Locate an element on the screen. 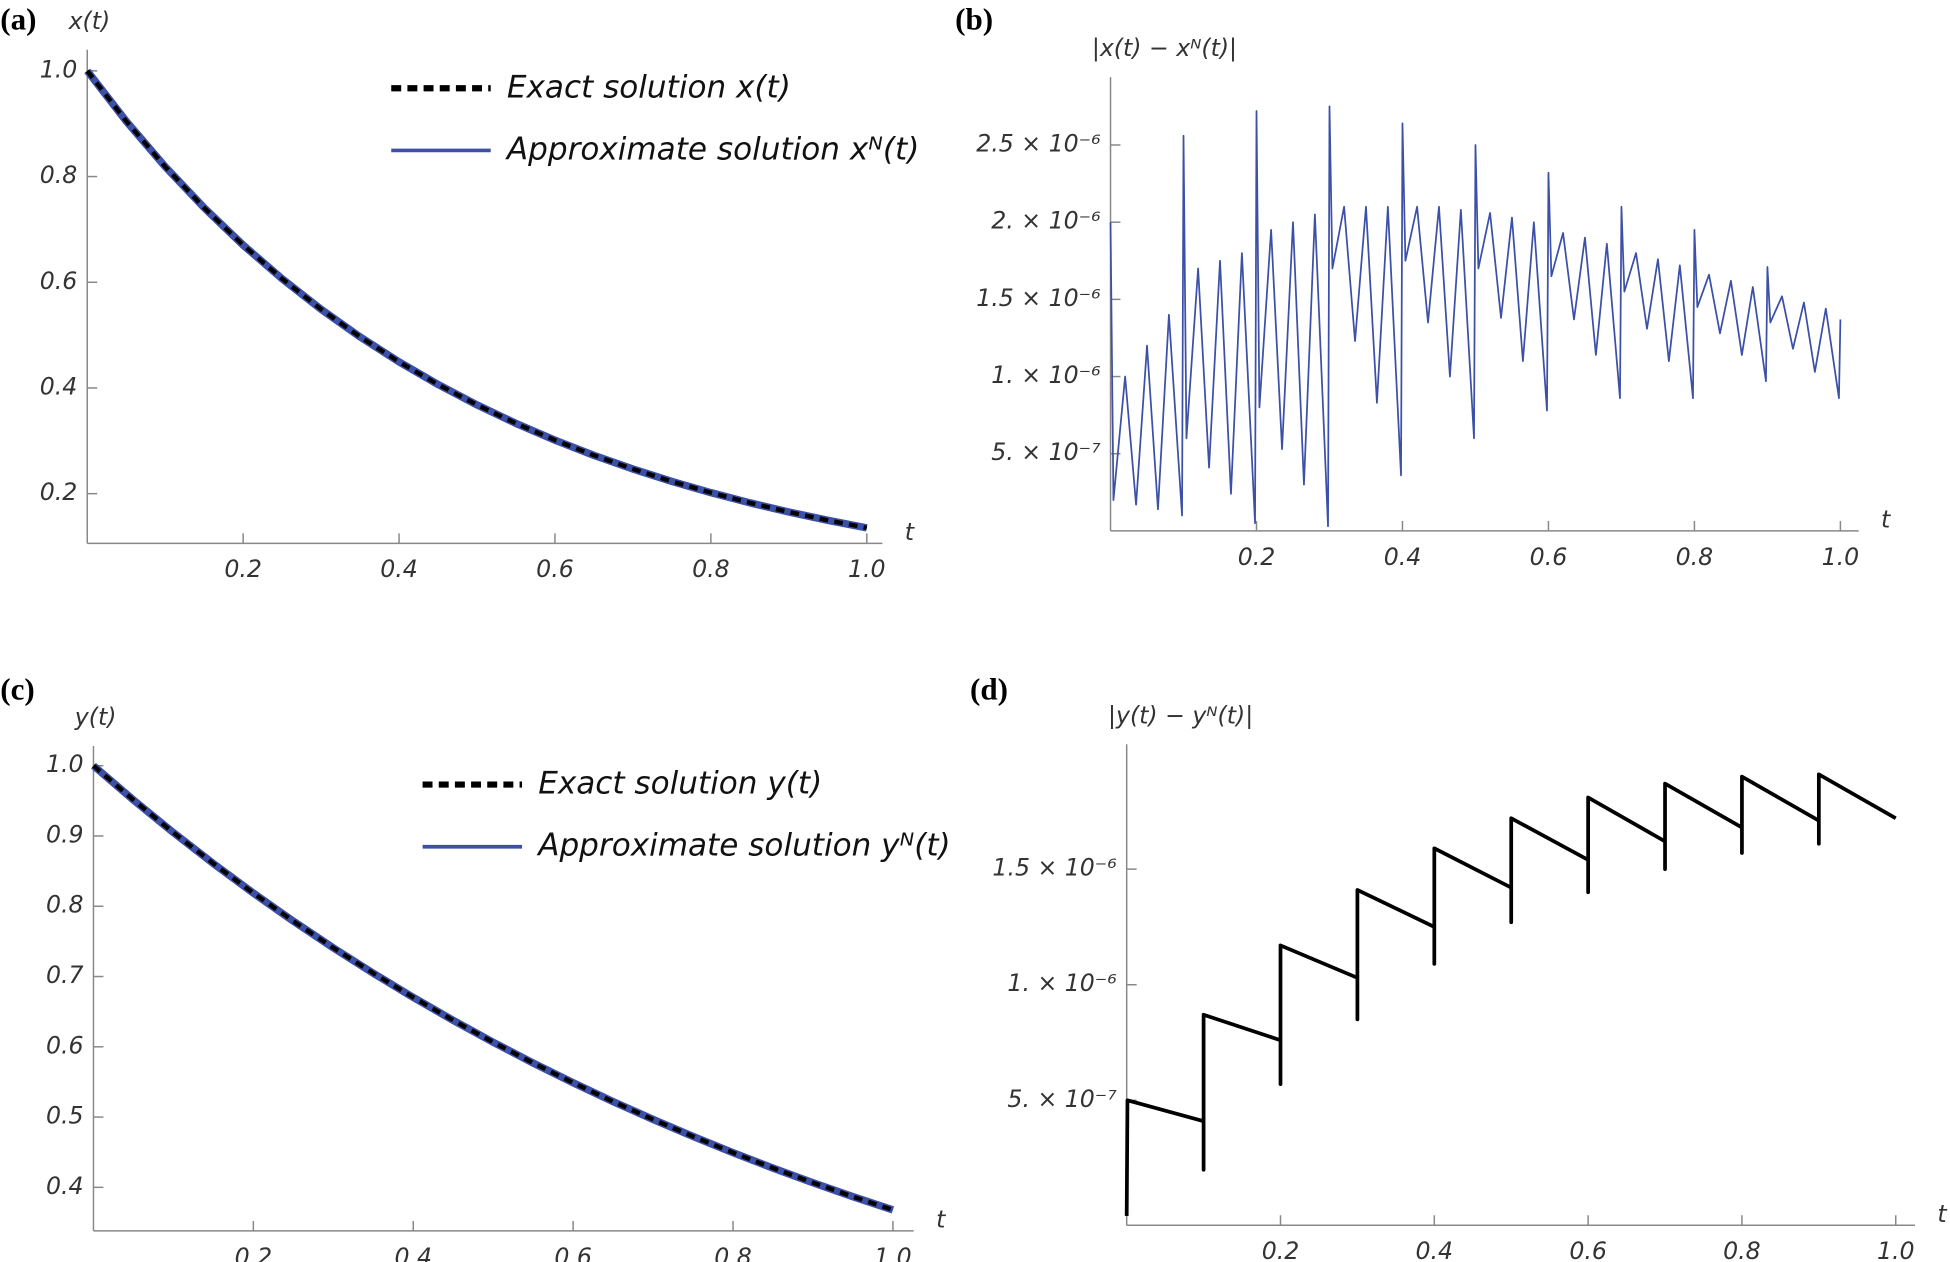 Image resolution: width=1950 pixels, height=1262 pixels. y-axis-label: y(t) is located at coordinates (95, 717).